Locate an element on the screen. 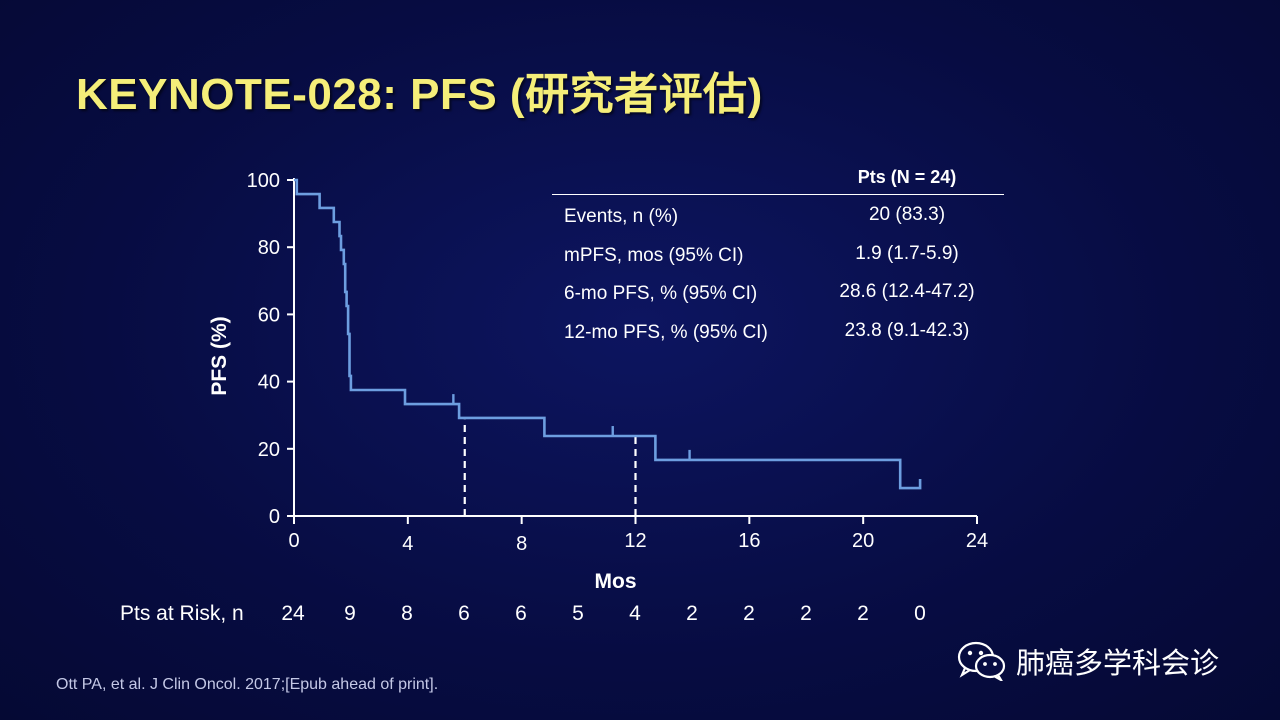  risk-count: 5 is located at coordinates (578, 613).